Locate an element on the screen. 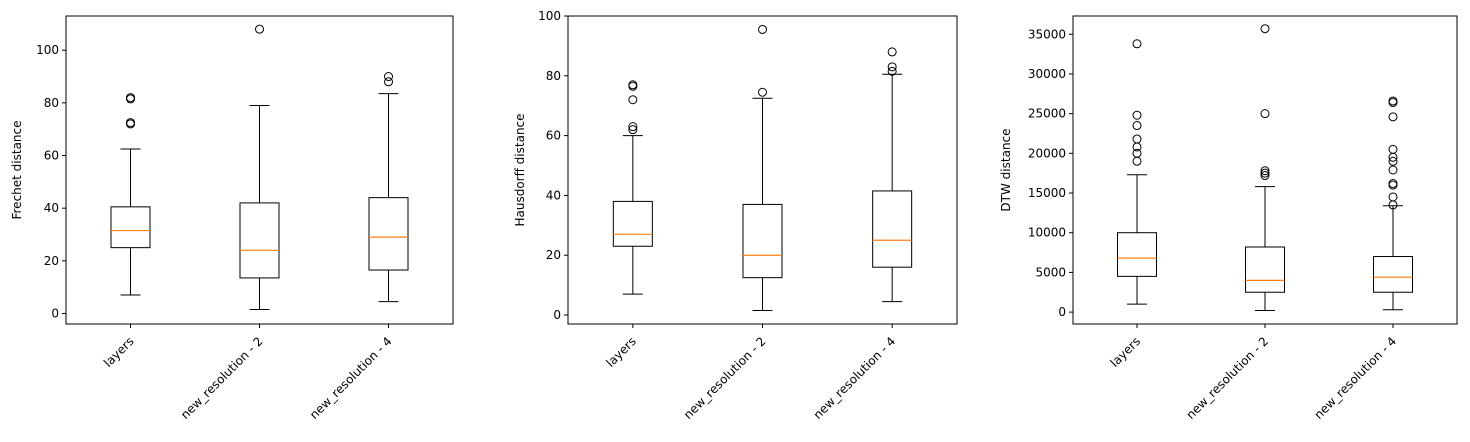  y-axis-label: Frechet distance is located at coordinates (17, 169).